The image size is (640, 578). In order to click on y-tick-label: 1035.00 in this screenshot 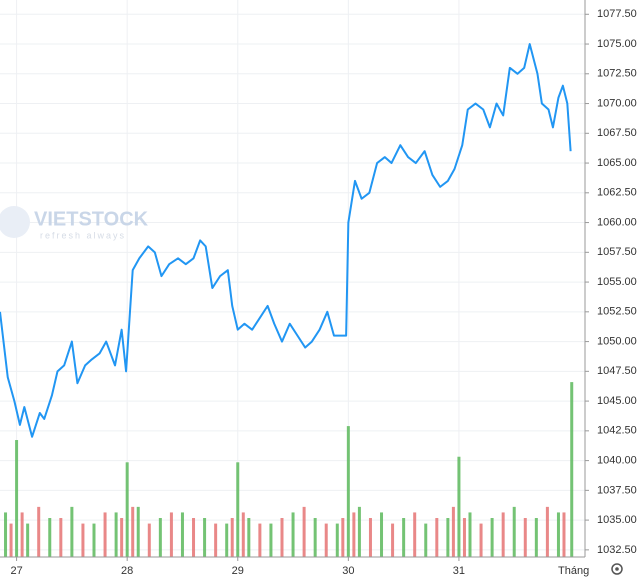, I will do `click(617, 520)`.